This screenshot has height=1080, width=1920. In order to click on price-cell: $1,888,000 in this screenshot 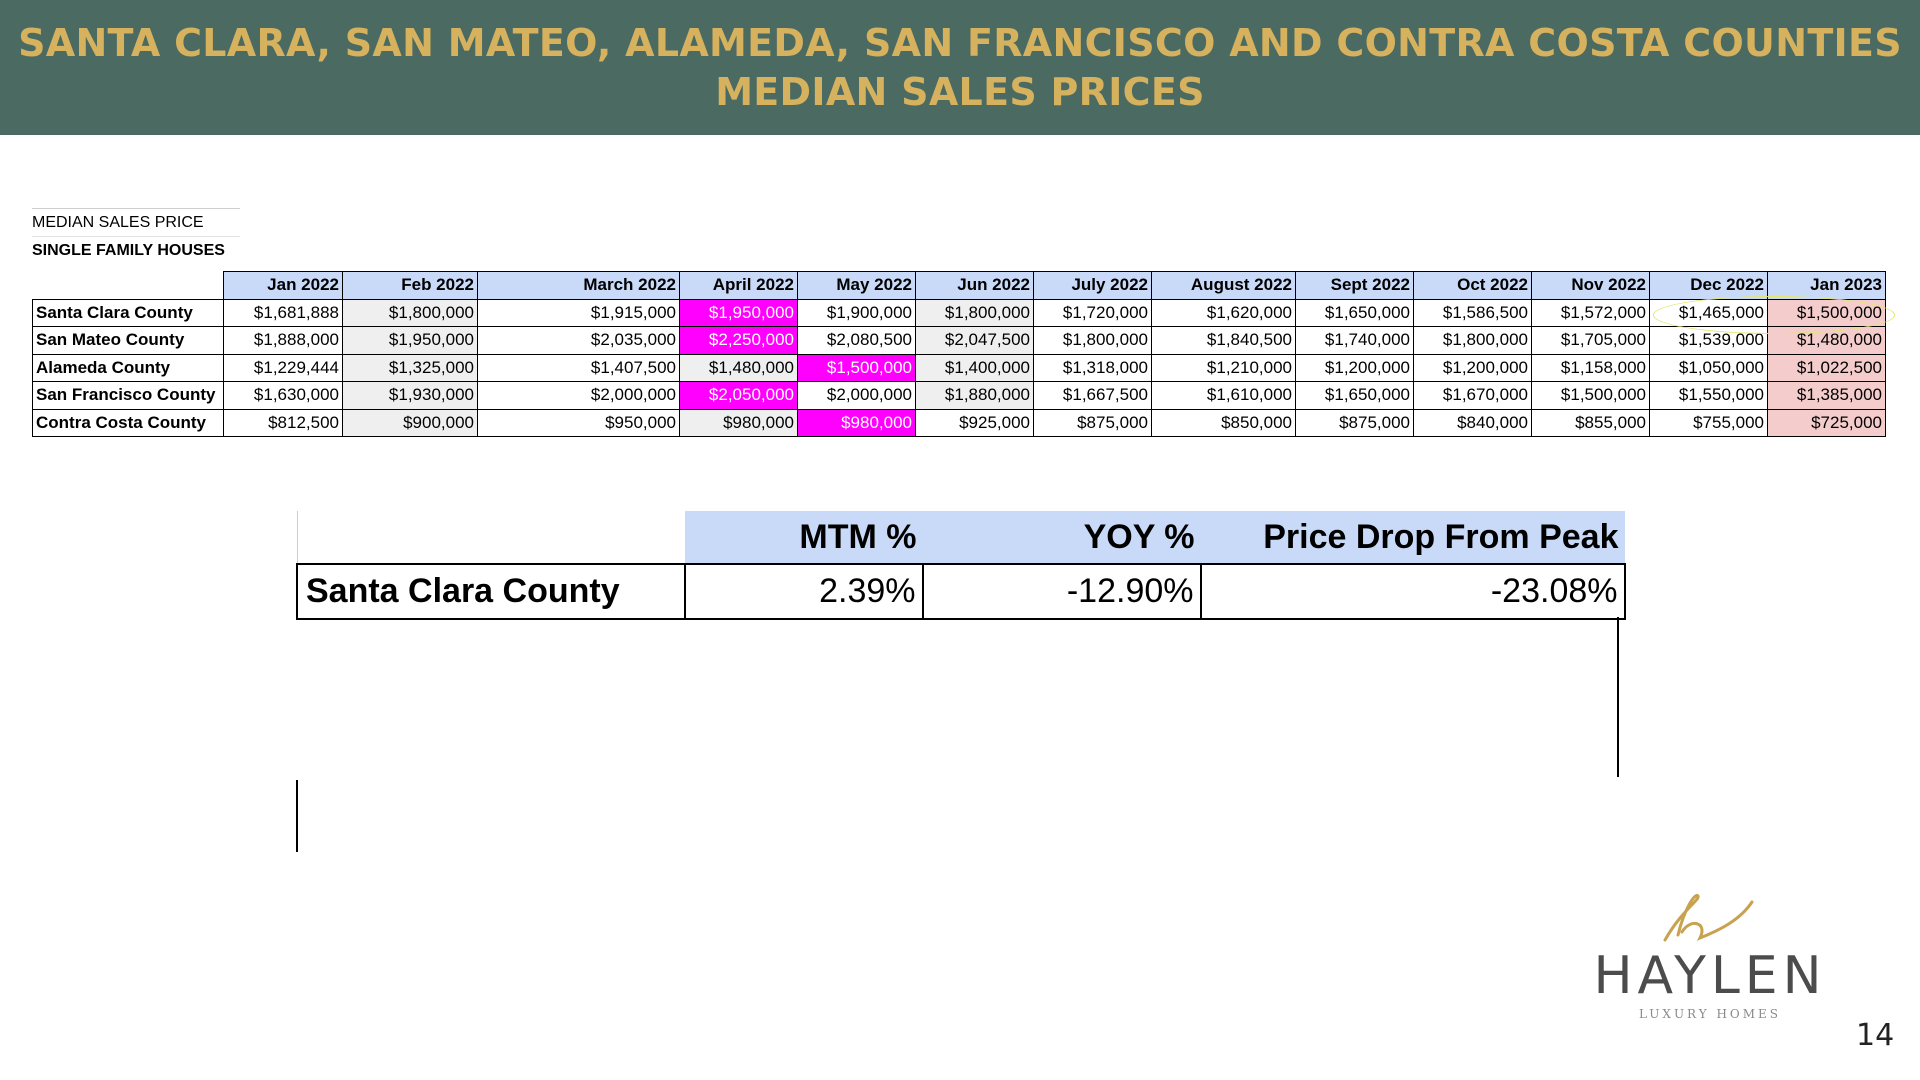, I will do `click(283, 340)`.